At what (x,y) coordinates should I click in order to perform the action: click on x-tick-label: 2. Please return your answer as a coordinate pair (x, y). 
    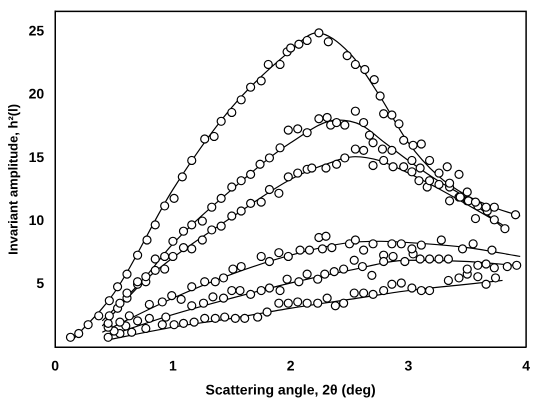
    Looking at the image, I should click on (290, 366).